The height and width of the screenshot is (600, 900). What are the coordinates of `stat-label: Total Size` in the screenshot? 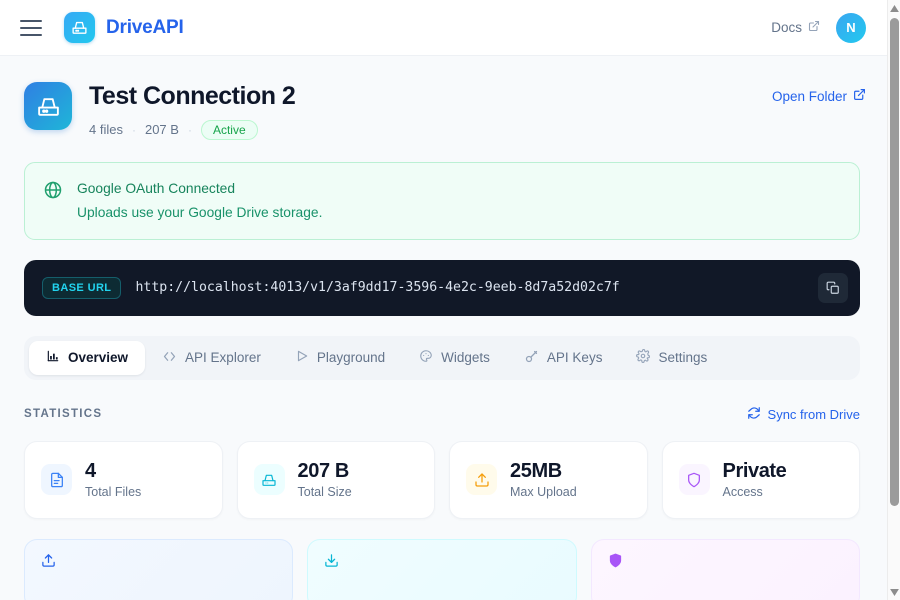 It's located at (324, 492).